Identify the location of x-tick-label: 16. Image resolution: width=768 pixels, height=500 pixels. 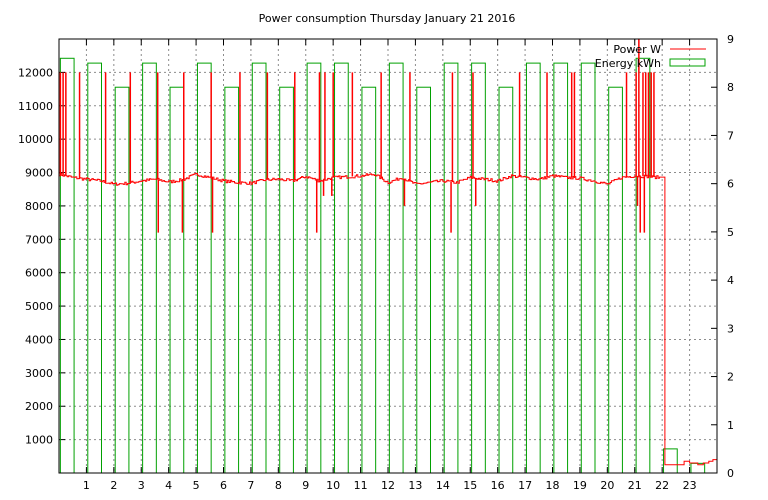
(498, 485).